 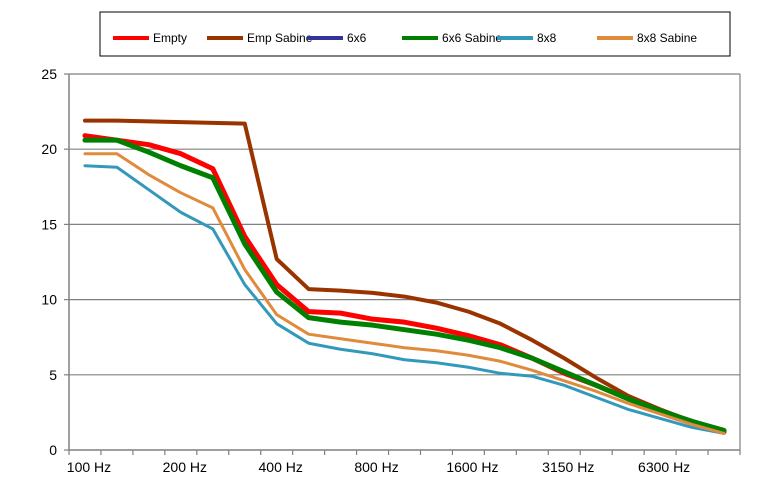 I want to click on x-tick-label: 1600 Hz, so click(x=472, y=467).